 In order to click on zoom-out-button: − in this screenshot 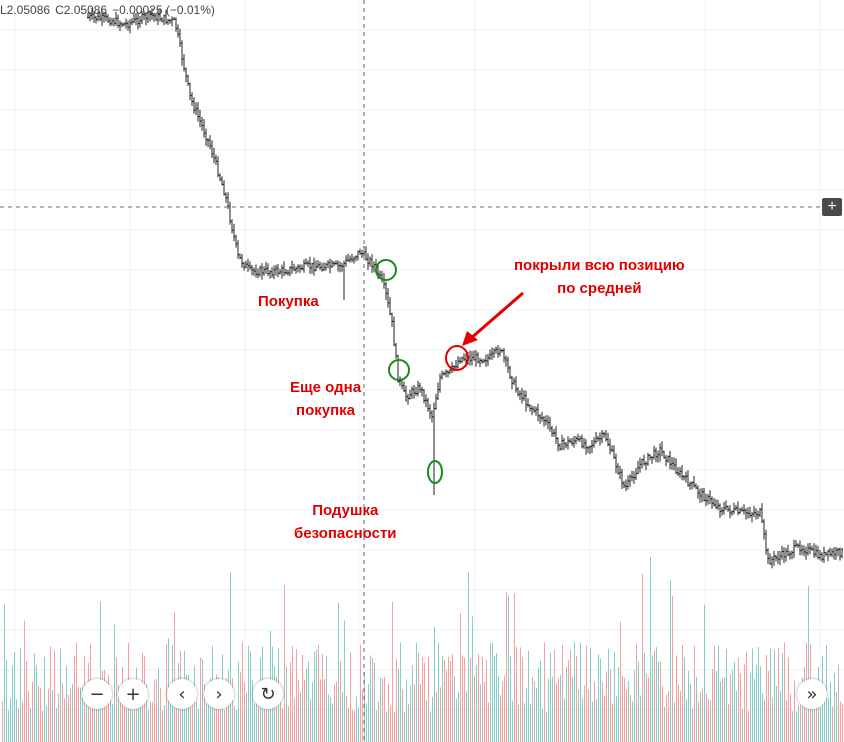, I will do `click(97, 694)`.